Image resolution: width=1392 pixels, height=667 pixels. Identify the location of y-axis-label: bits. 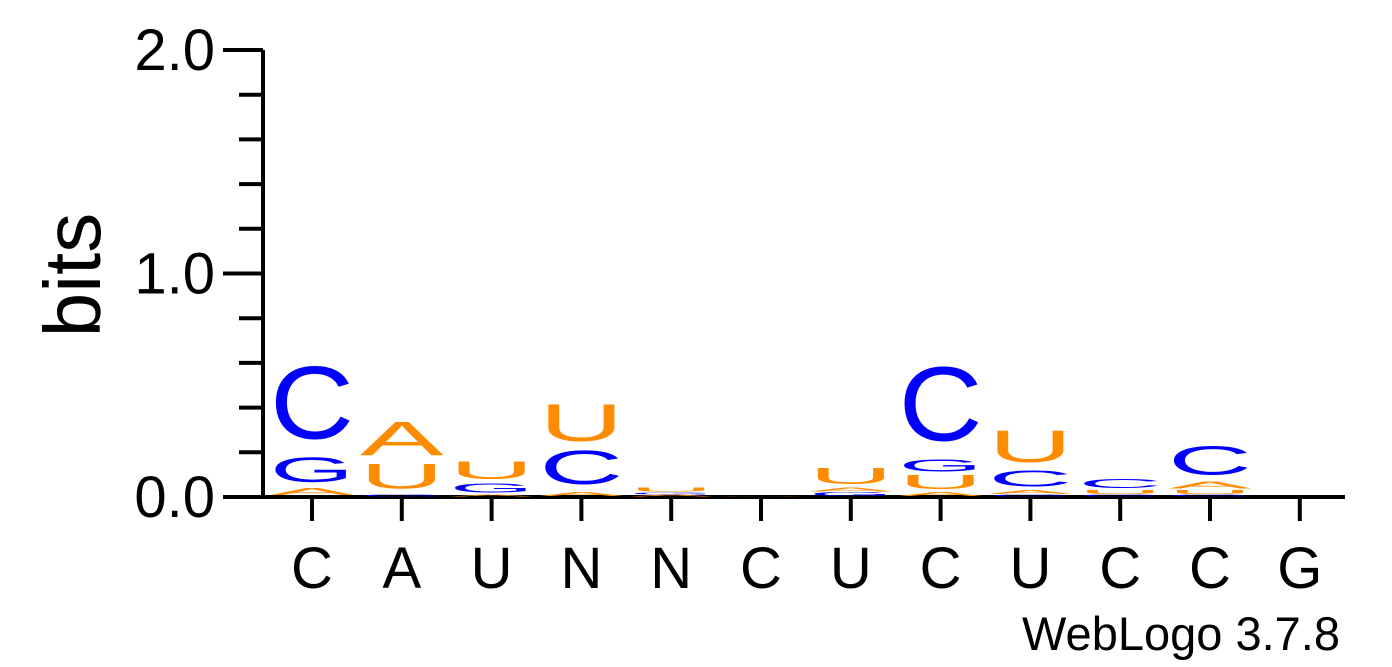
(72, 275).